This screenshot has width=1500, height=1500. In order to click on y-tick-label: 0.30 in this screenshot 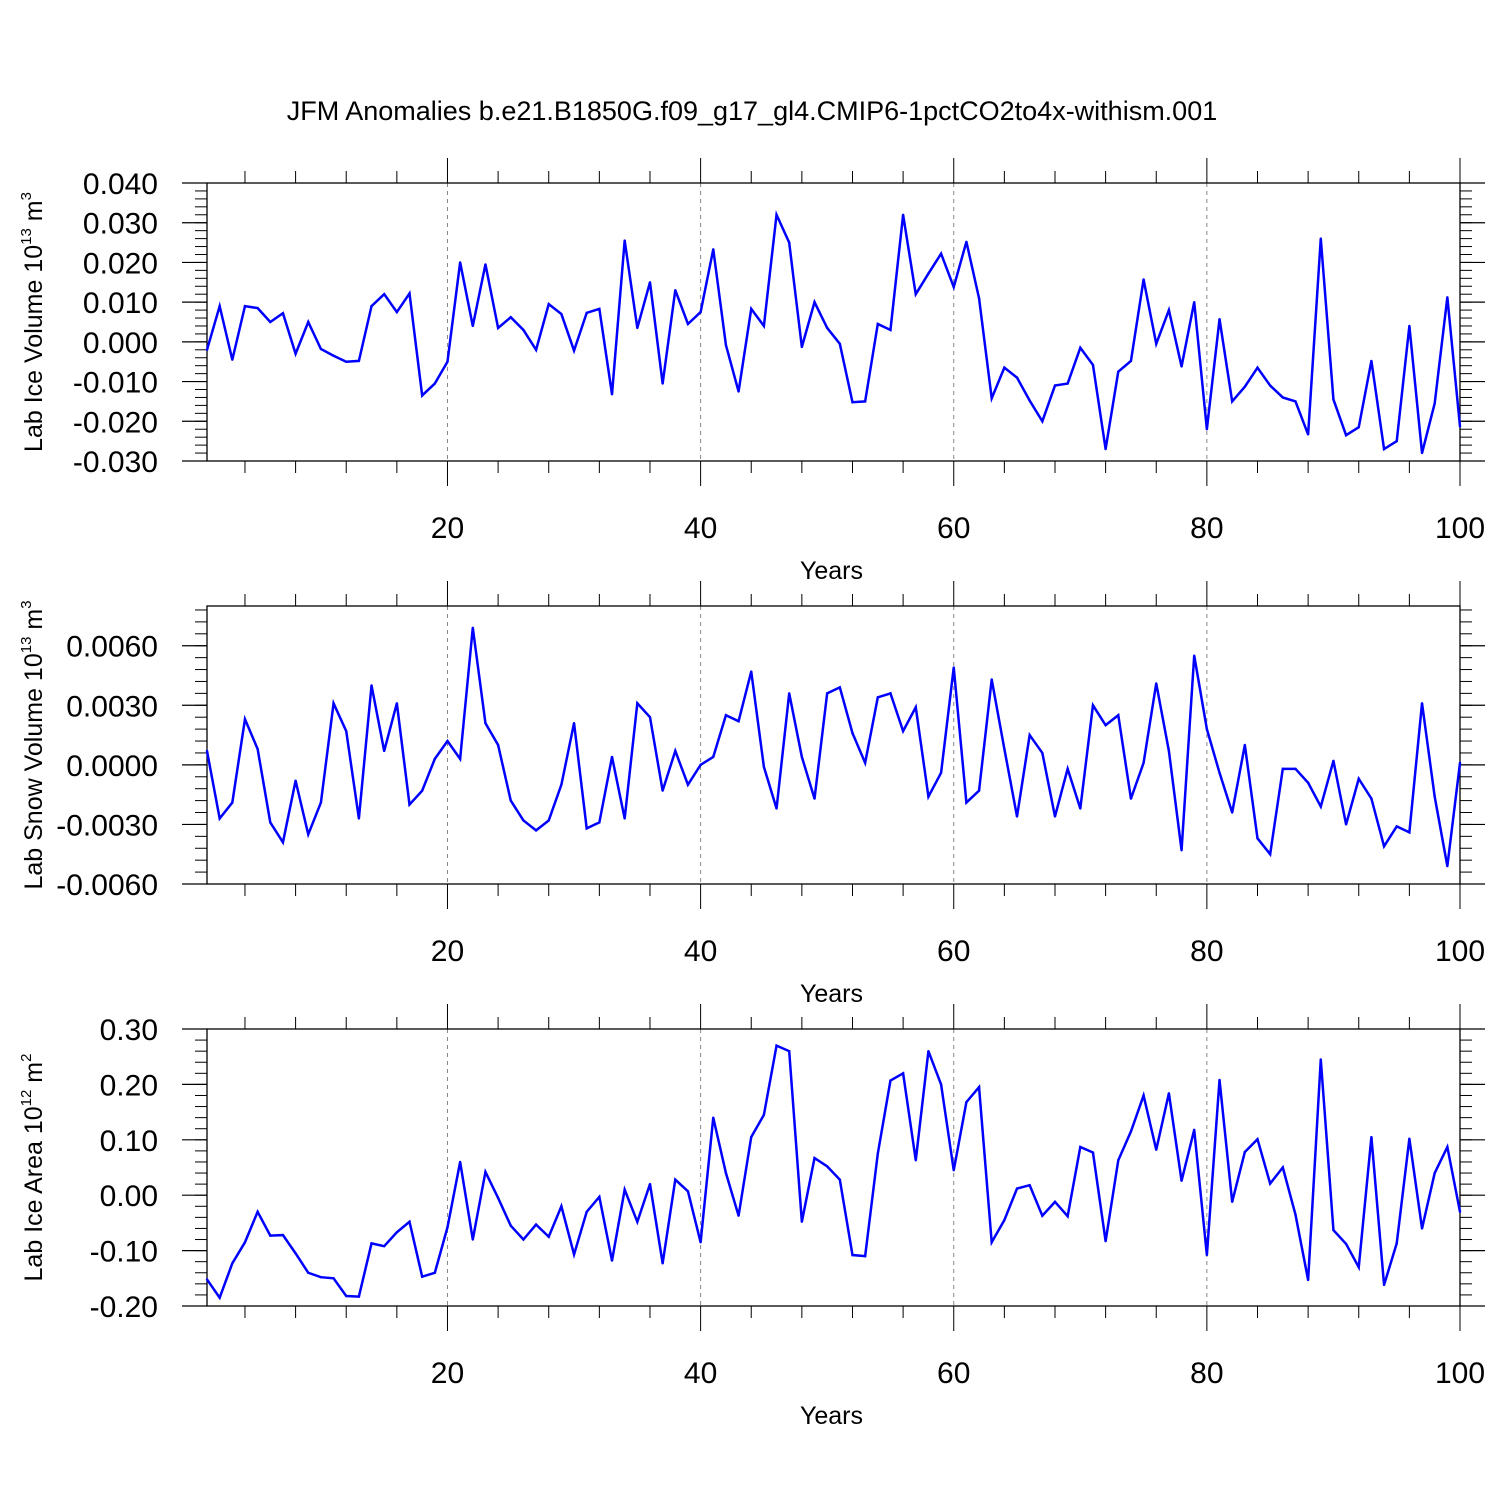, I will do `click(129, 1030)`.